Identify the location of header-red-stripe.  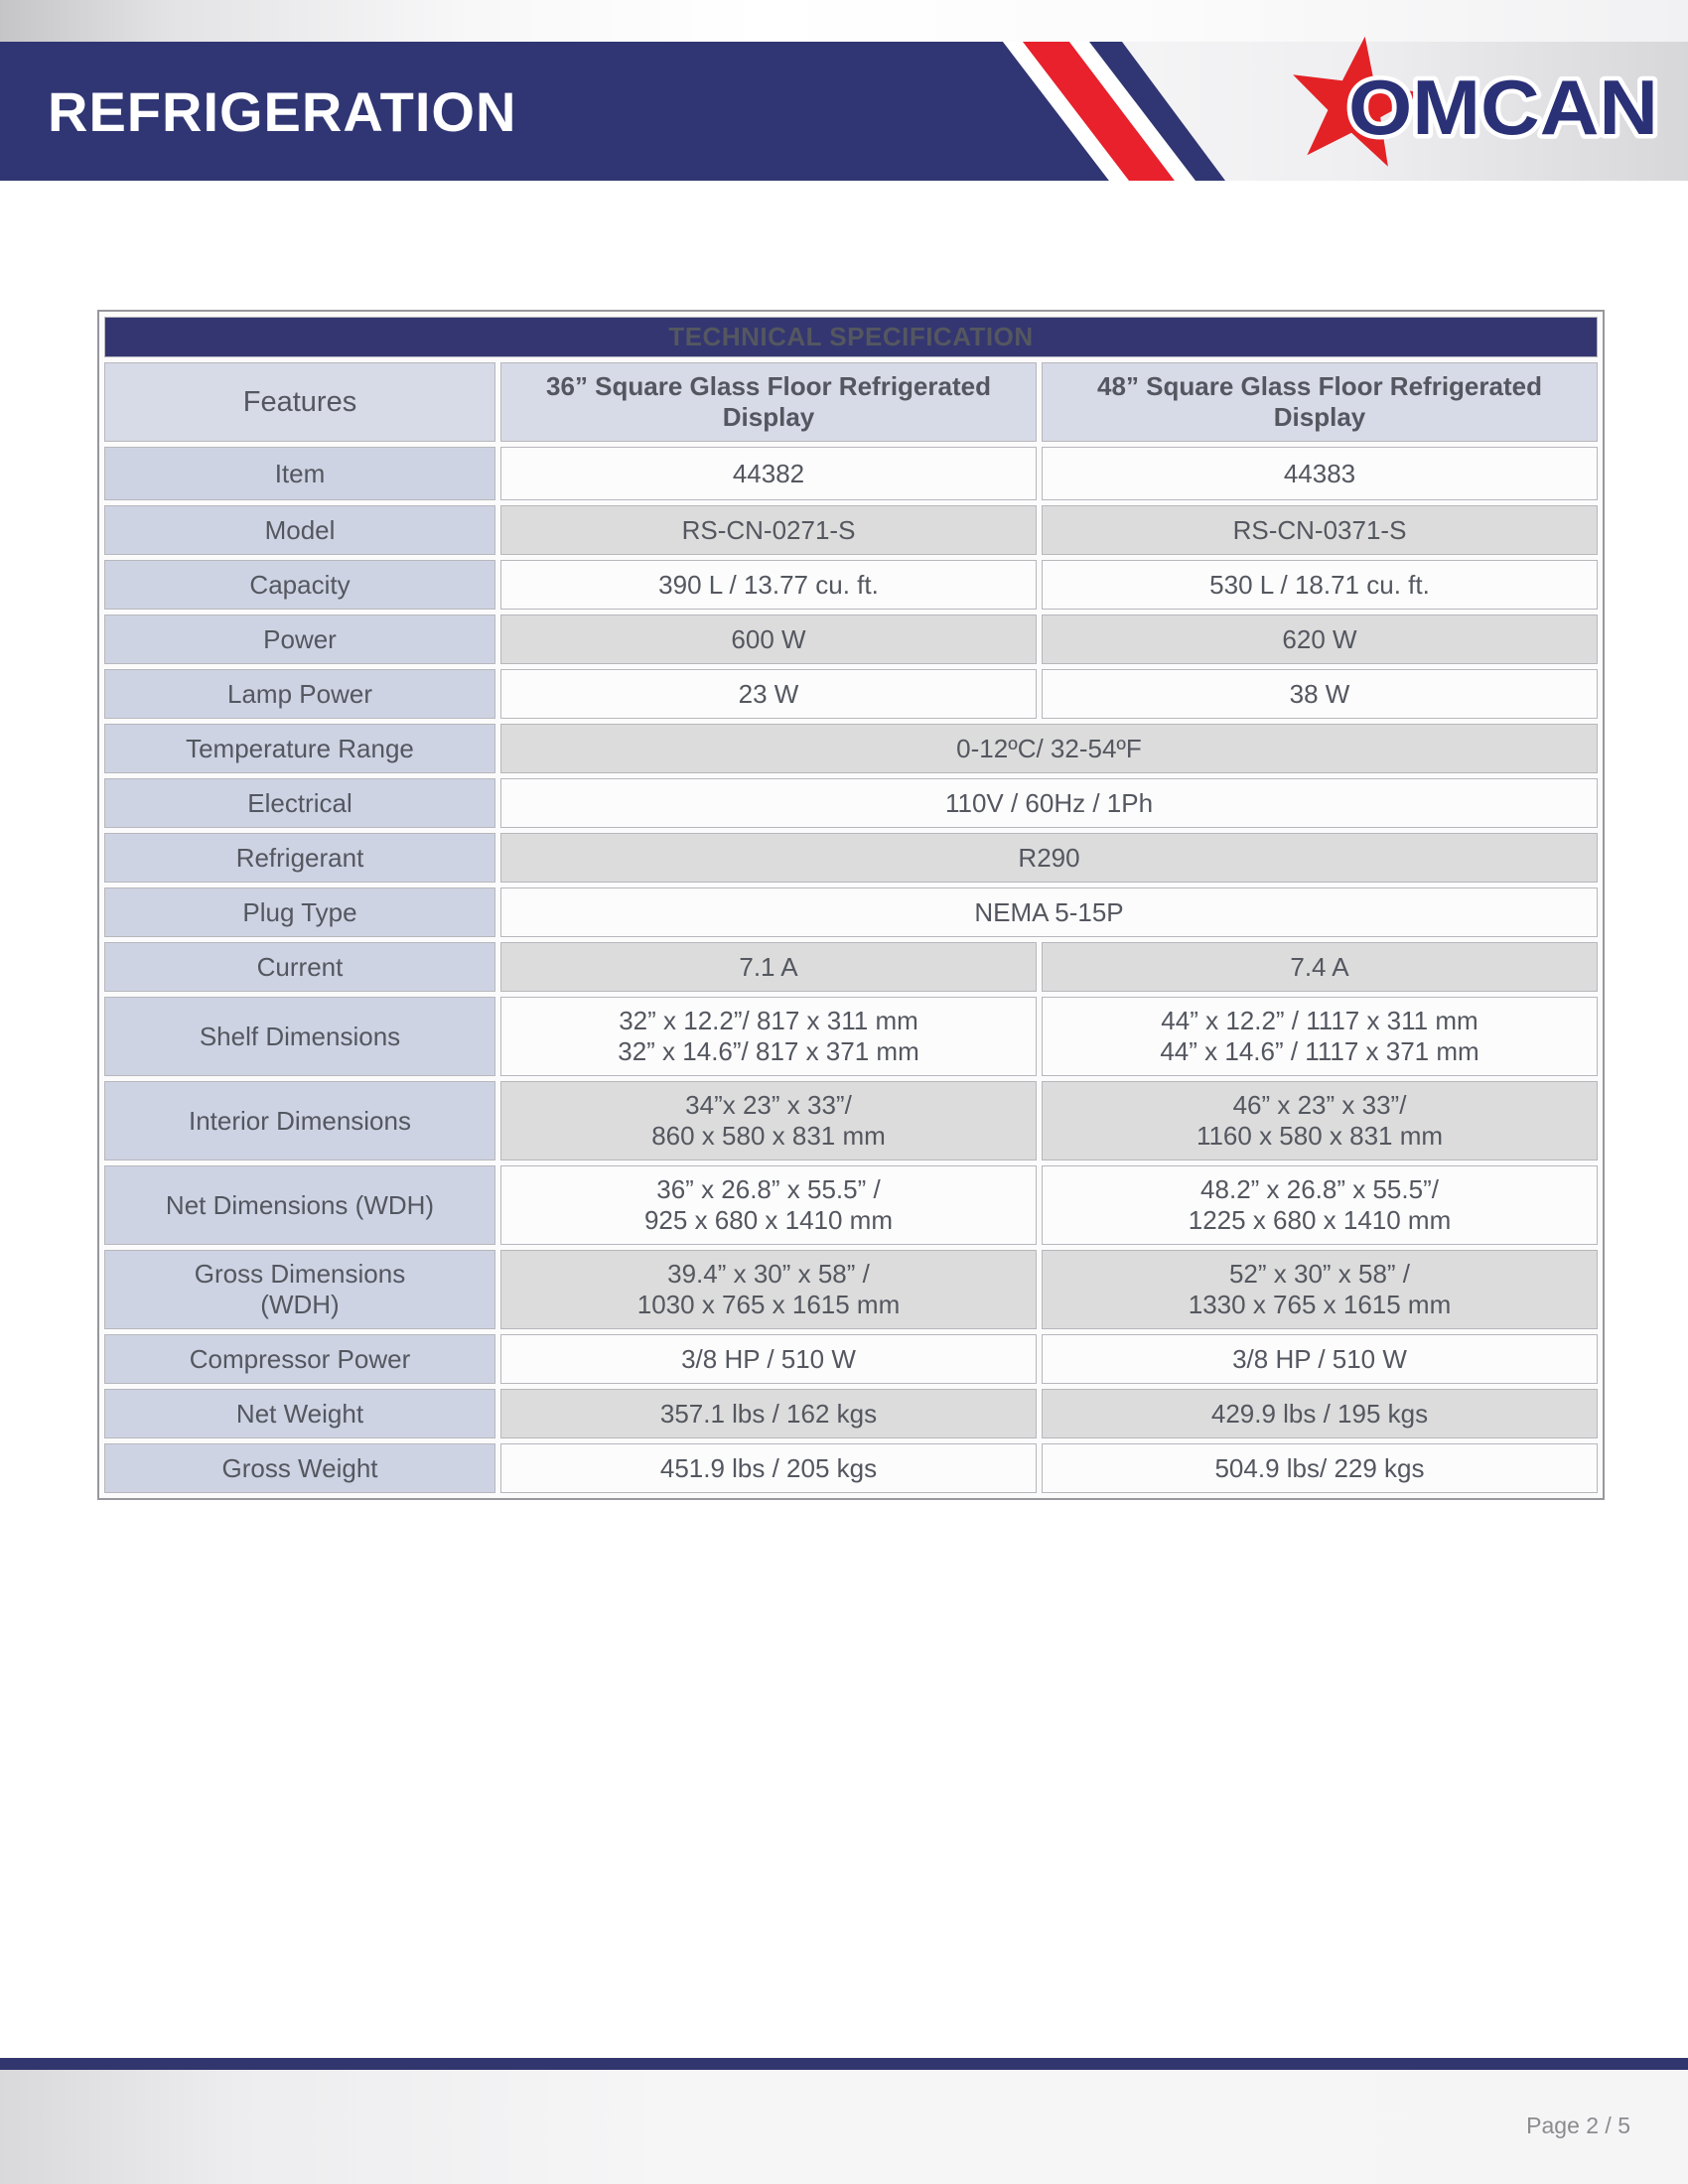
(1099, 111).